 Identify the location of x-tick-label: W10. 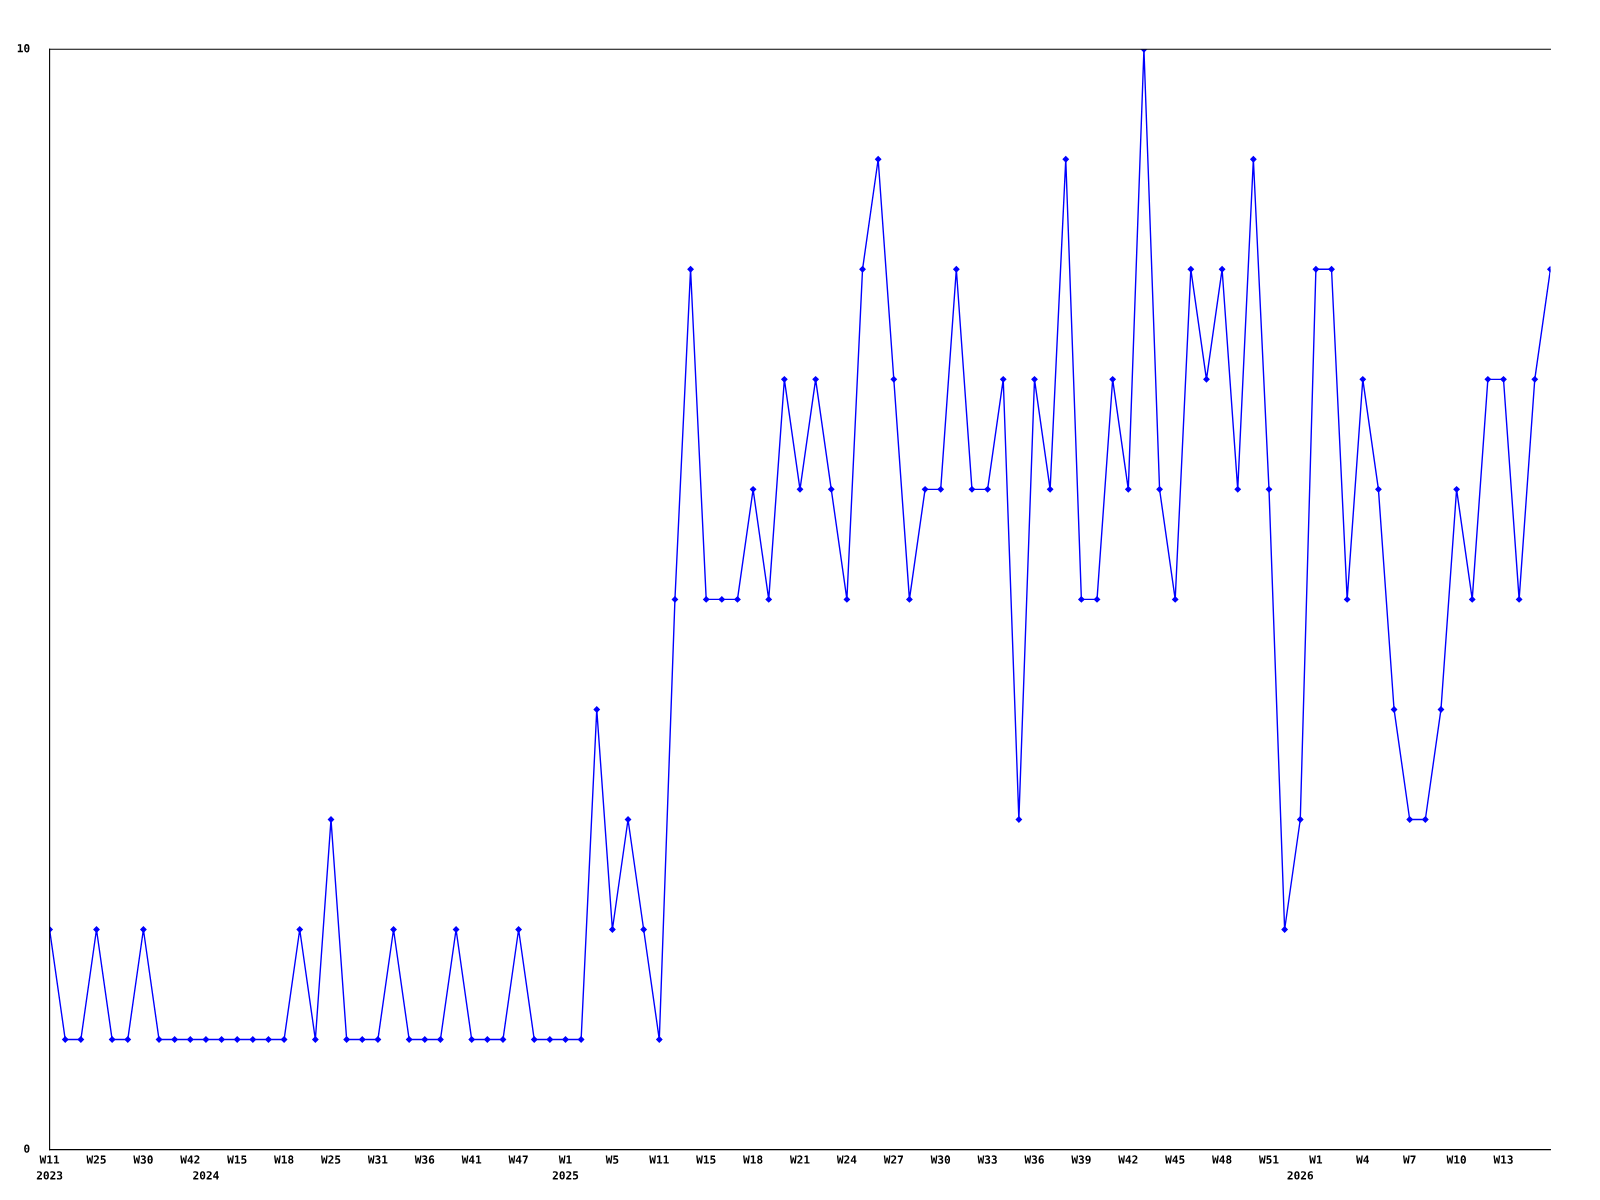
(1456, 1159).